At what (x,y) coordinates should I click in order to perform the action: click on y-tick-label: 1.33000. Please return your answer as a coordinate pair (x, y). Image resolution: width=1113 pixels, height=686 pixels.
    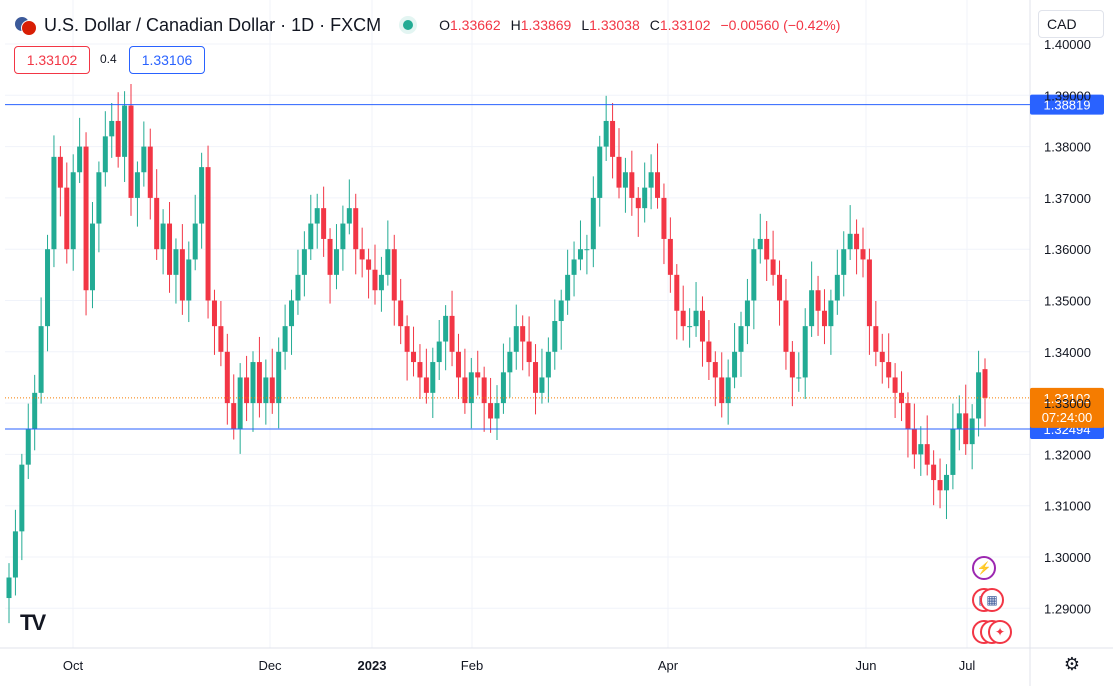
    Looking at the image, I should click on (1067, 403).